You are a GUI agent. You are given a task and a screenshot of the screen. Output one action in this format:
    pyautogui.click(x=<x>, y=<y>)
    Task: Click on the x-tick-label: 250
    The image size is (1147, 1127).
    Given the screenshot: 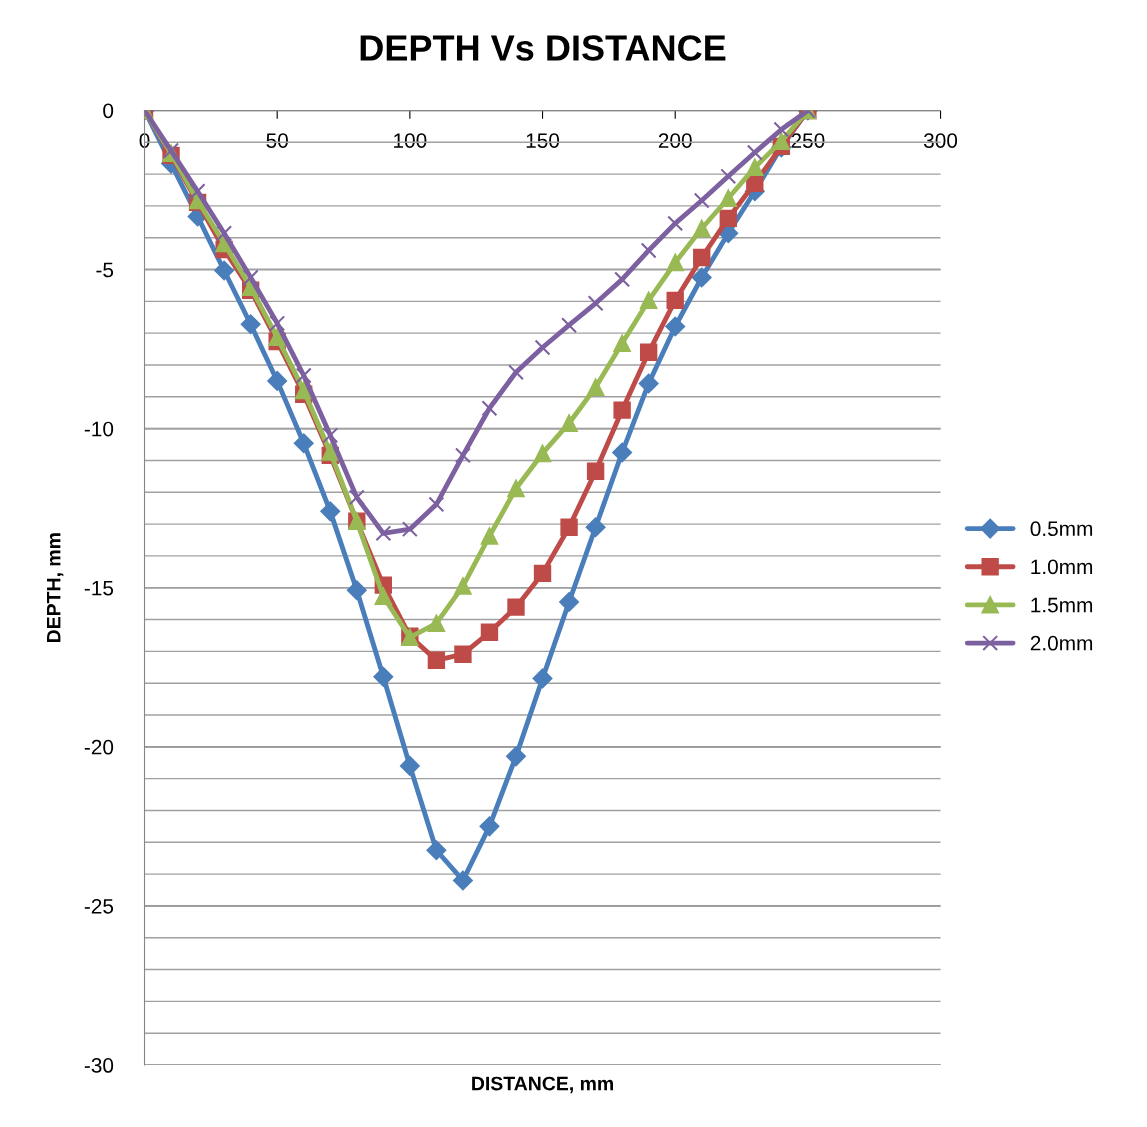 What is the action you would take?
    pyautogui.click(x=808, y=140)
    